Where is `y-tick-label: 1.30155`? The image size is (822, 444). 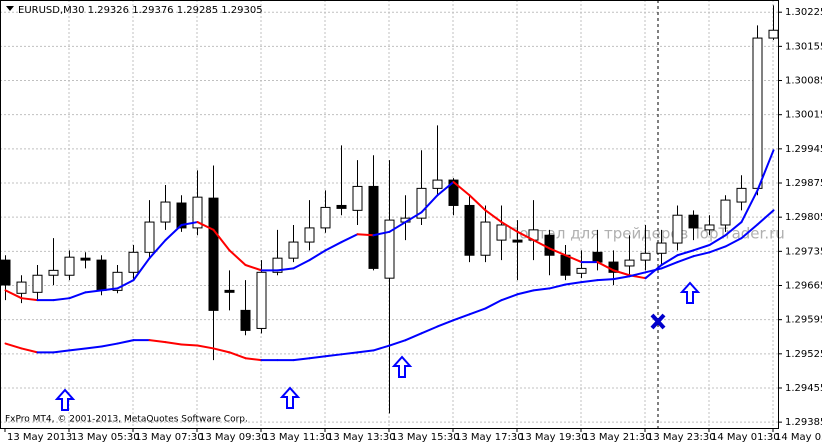 y-tick-label: 1.30155 is located at coordinates (803, 46).